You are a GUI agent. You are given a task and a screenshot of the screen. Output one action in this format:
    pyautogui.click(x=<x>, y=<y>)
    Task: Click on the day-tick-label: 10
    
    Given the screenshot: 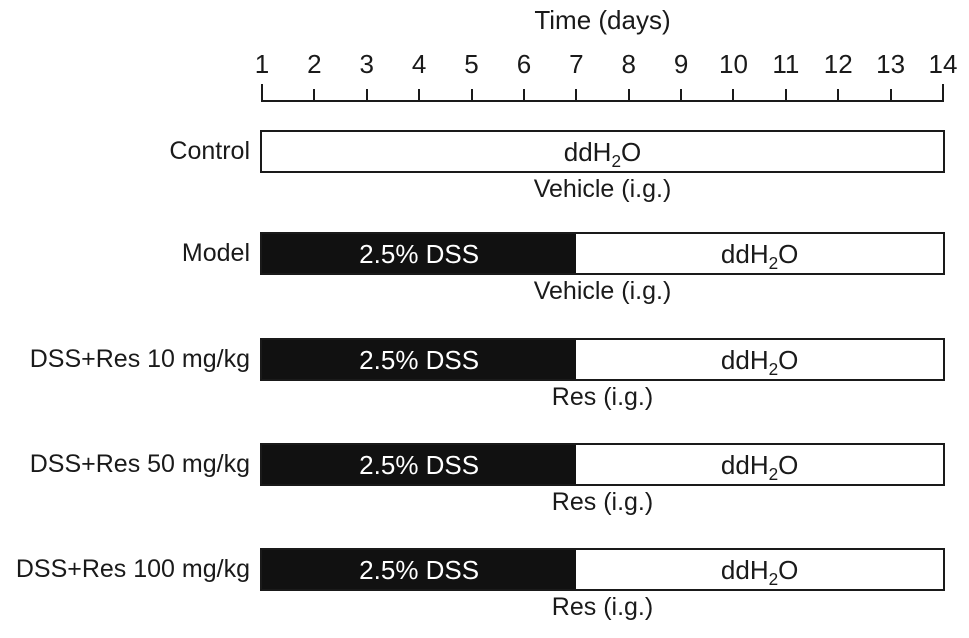 What is the action you would take?
    pyautogui.click(x=733, y=64)
    